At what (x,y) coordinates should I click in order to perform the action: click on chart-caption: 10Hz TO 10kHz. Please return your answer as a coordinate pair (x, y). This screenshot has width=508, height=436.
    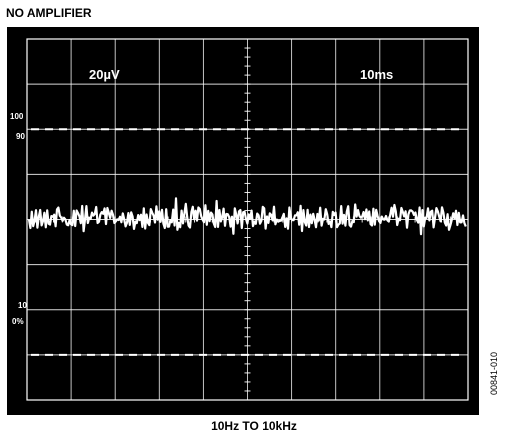
    Looking at the image, I should click on (254, 426).